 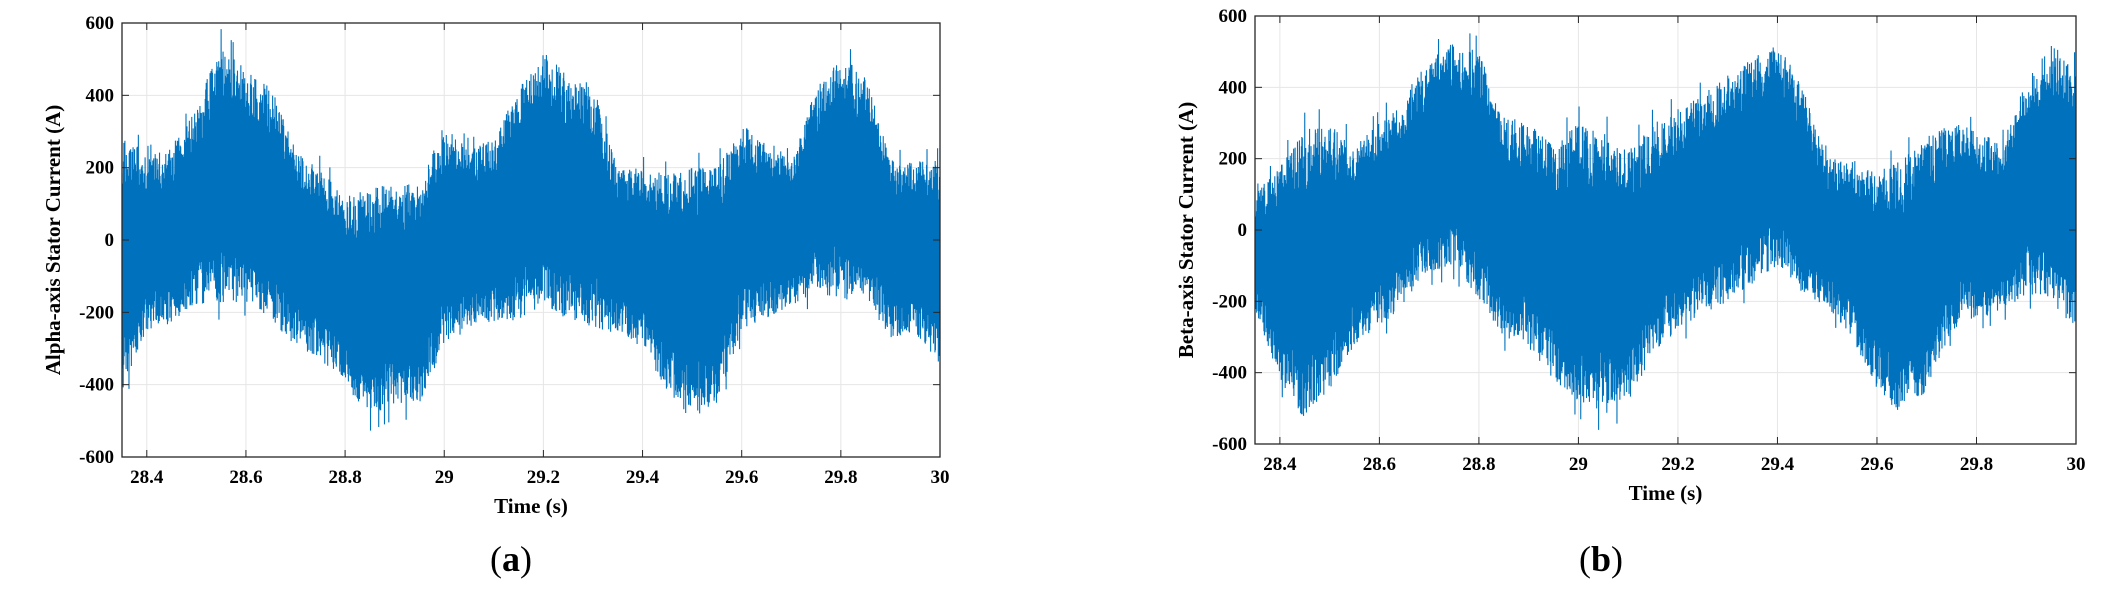 I want to click on panel-b-caption: (b), so click(x=1601, y=559).